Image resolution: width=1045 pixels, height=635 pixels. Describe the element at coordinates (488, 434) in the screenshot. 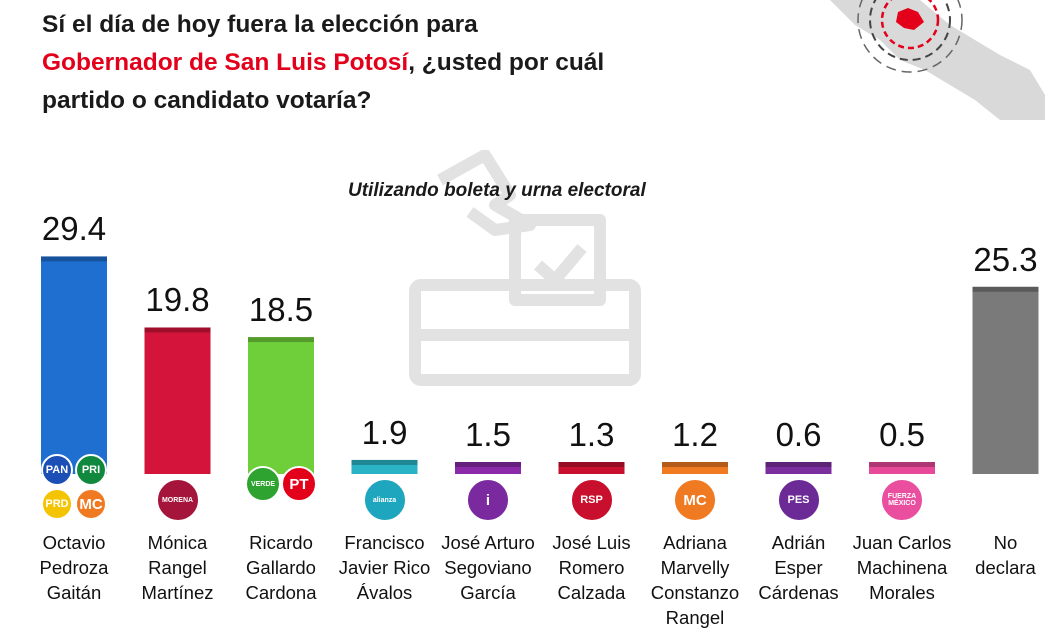

I see `value-label-4: 1.5` at that location.